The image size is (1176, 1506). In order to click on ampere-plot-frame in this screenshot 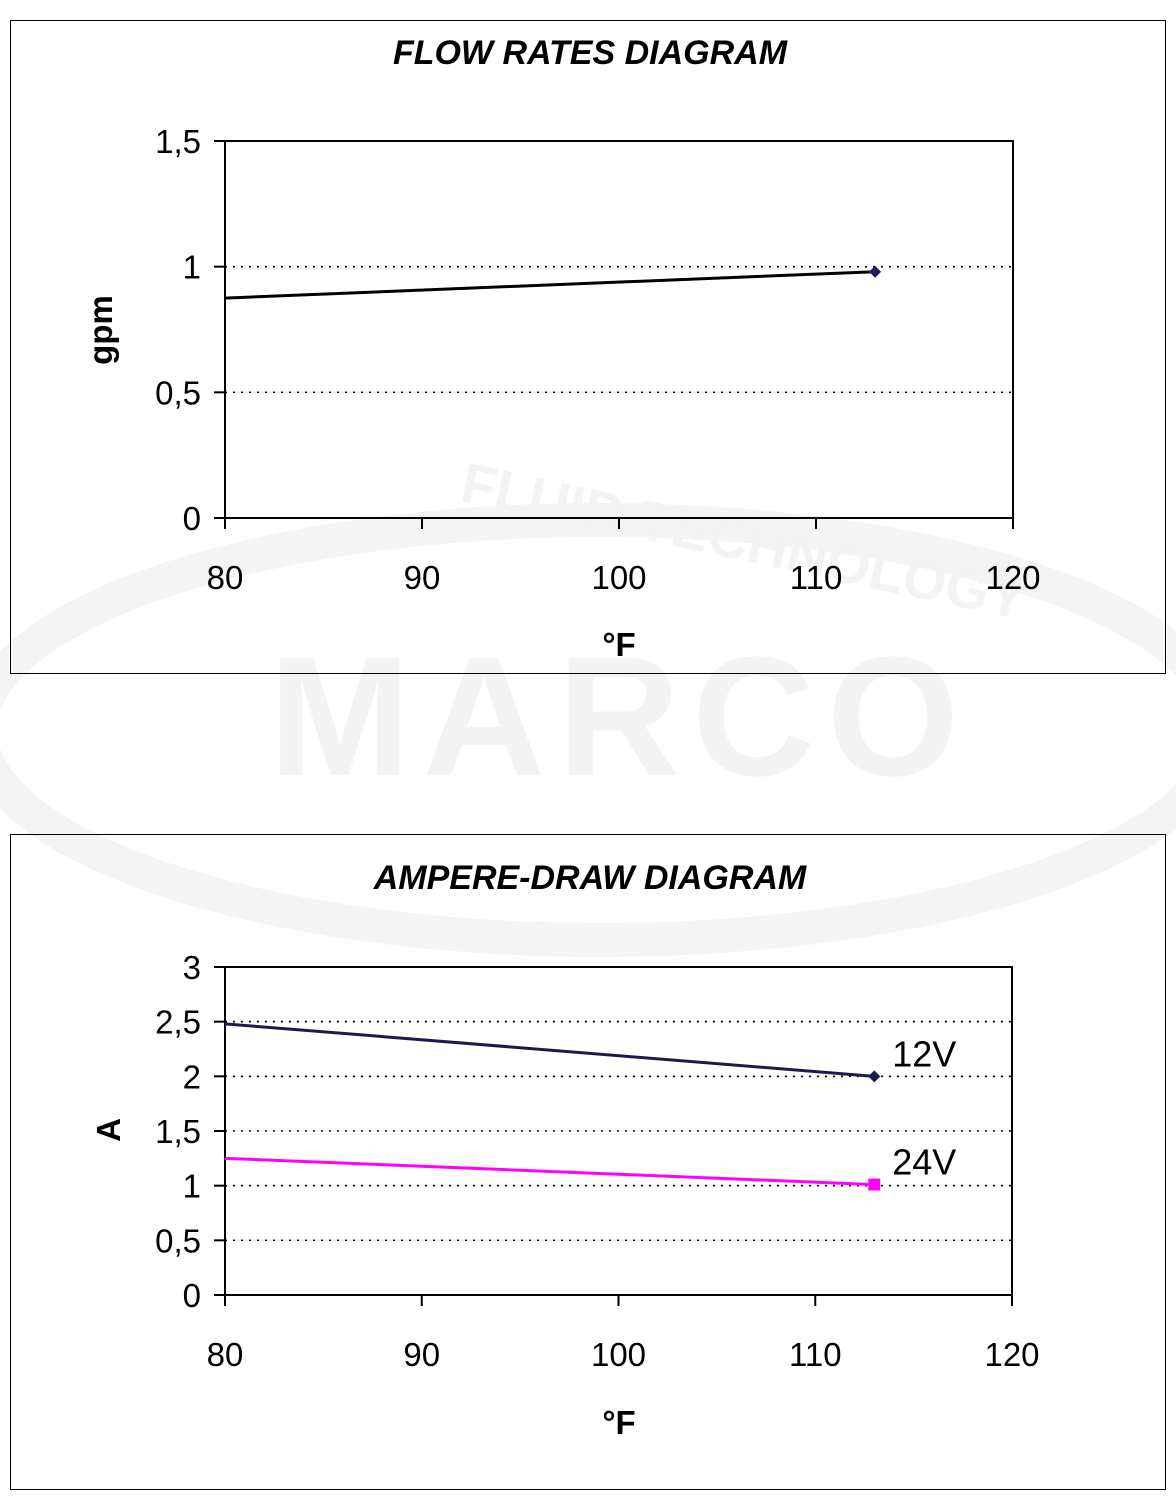, I will do `click(618, 1131)`.